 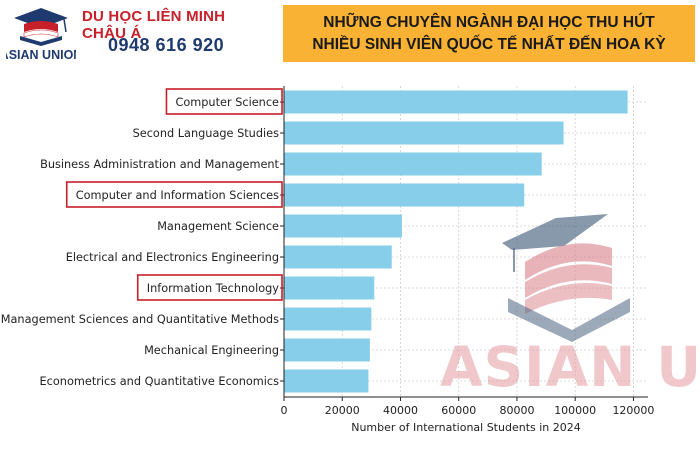 I want to click on x-tick-label: 40000, so click(x=400, y=410).